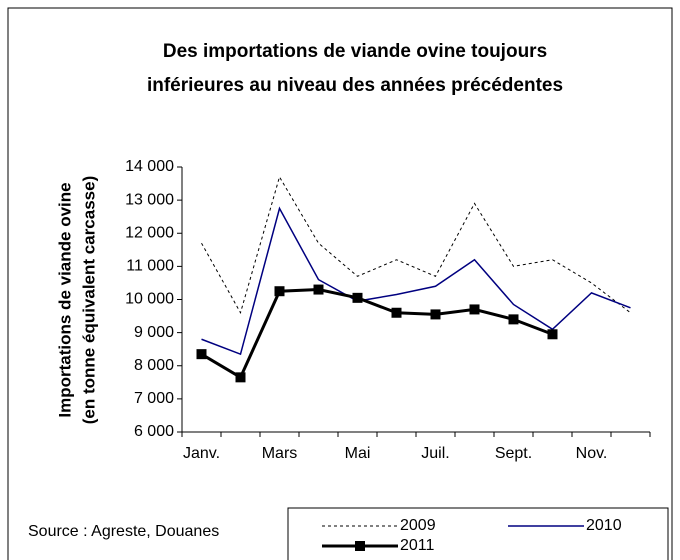 This screenshot has width=680, height=560. Describe the element at coordinates (149, 232) in the screenshot. I see `y-tick-label: 12 000` at that location.